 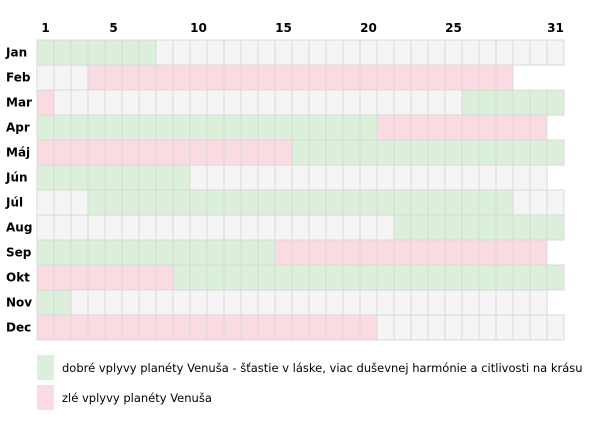 I want to click on day-tick-label: 5, so click(x=113, y=28).